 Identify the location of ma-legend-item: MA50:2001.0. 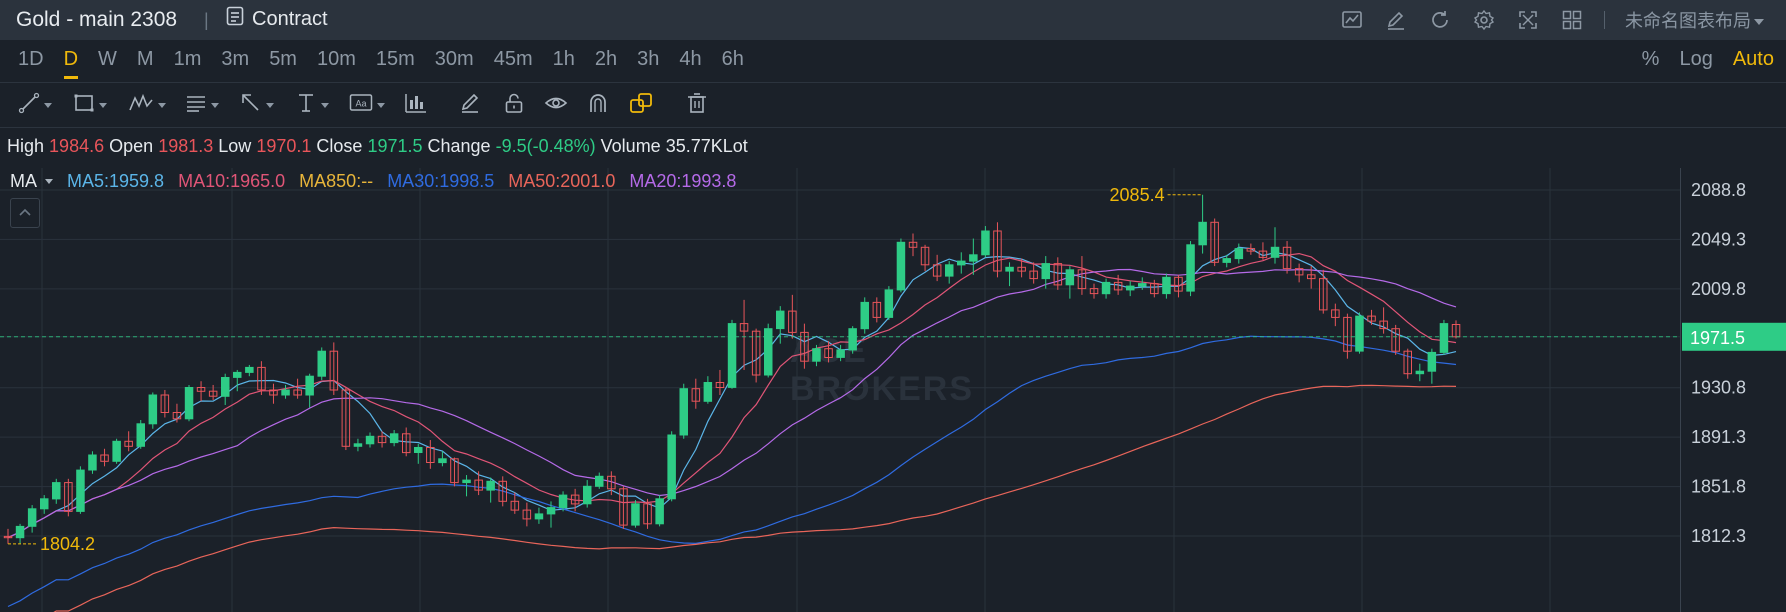
(562, 181).